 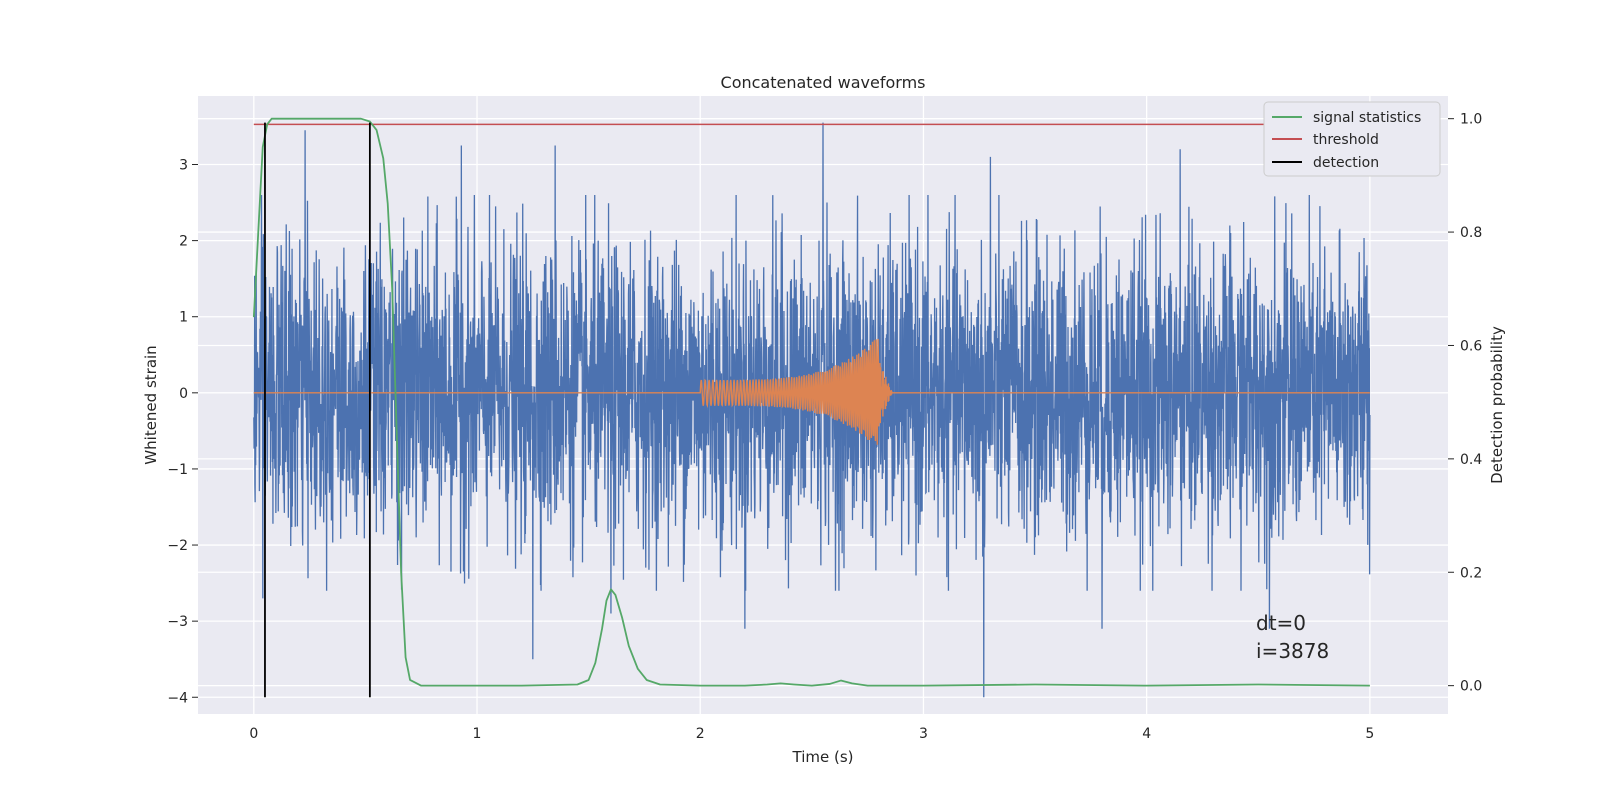 What do you see at coordinates (1471, 460) in the screenshot?
I see `y-right-tick-label: 0.4` at bounding box center [1471, 460].